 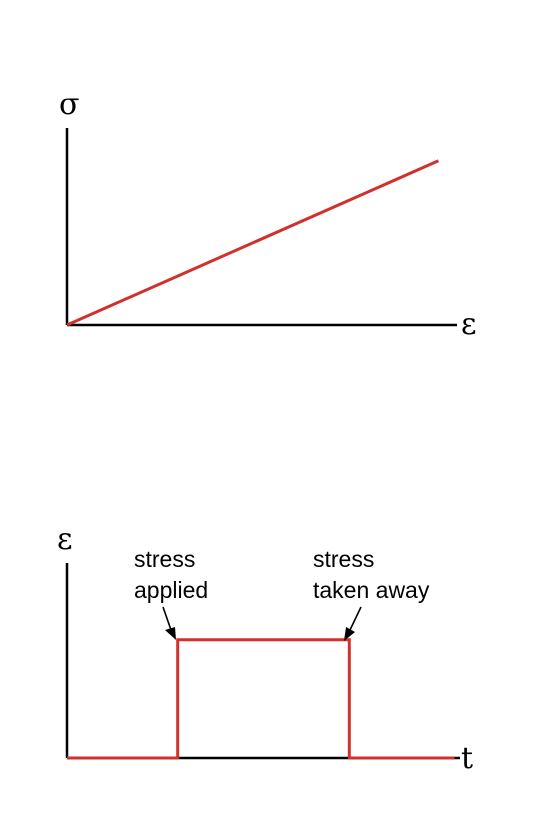 I want to click on t-axis-label: t, so click(x=467, y=758).